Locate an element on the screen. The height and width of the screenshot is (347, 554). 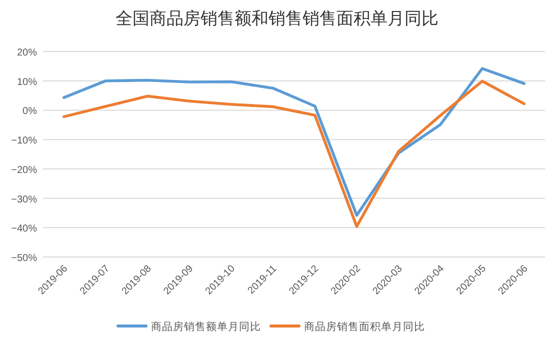
y-tick-label: −40% is located at coordinates (24, 229).